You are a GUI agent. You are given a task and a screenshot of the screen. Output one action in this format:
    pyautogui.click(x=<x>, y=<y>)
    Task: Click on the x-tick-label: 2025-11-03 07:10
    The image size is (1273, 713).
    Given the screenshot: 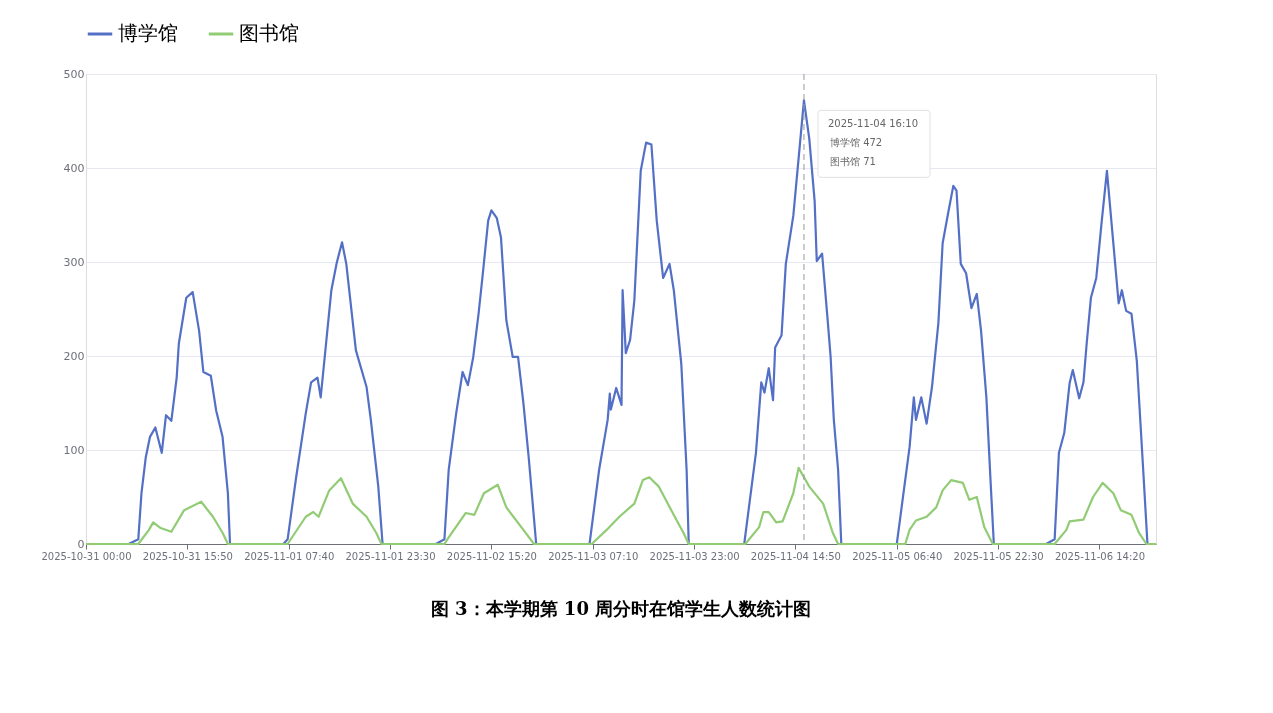 What is the action you would take?
    pyautogui.click(x=593, y=556)
    